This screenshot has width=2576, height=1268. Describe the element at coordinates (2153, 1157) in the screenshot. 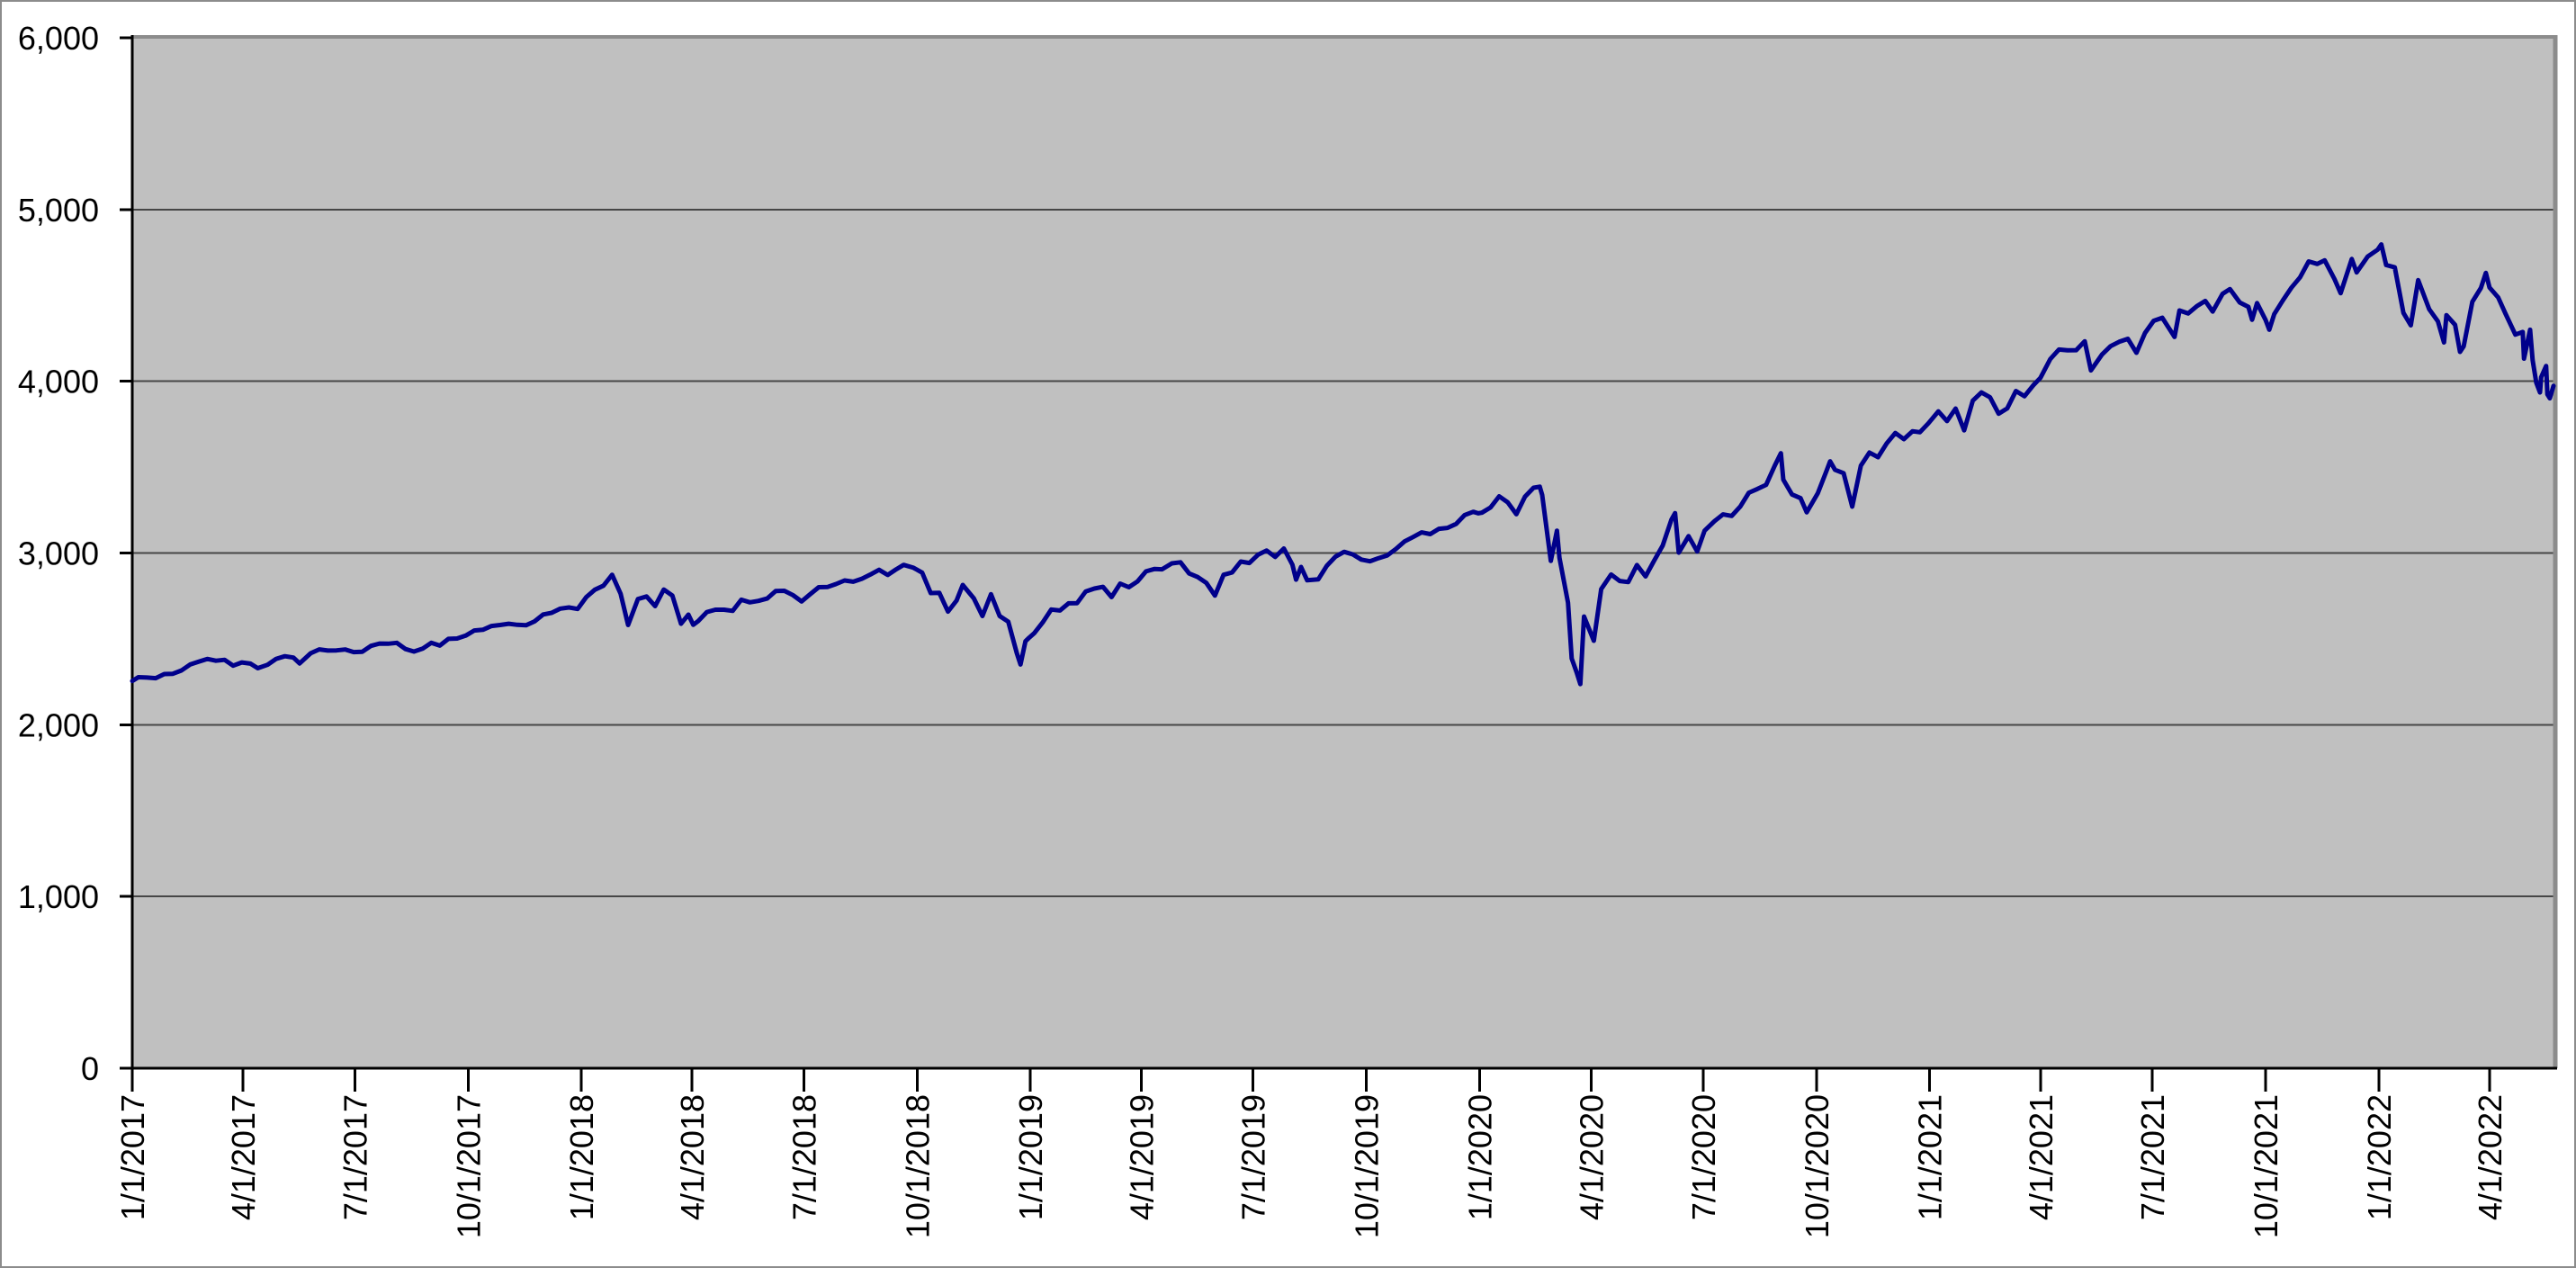

I see `x-axis-label: 7/1/2021` at that location.